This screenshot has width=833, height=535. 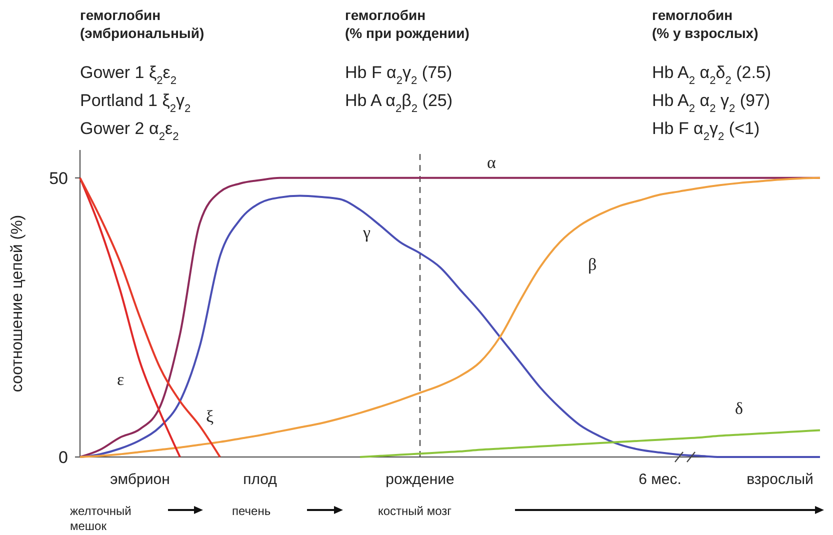 I want to click on text: Hb A$_{2}$ α$_{2}$ γ$_{2}$ (97), so click(x=711, y=103).